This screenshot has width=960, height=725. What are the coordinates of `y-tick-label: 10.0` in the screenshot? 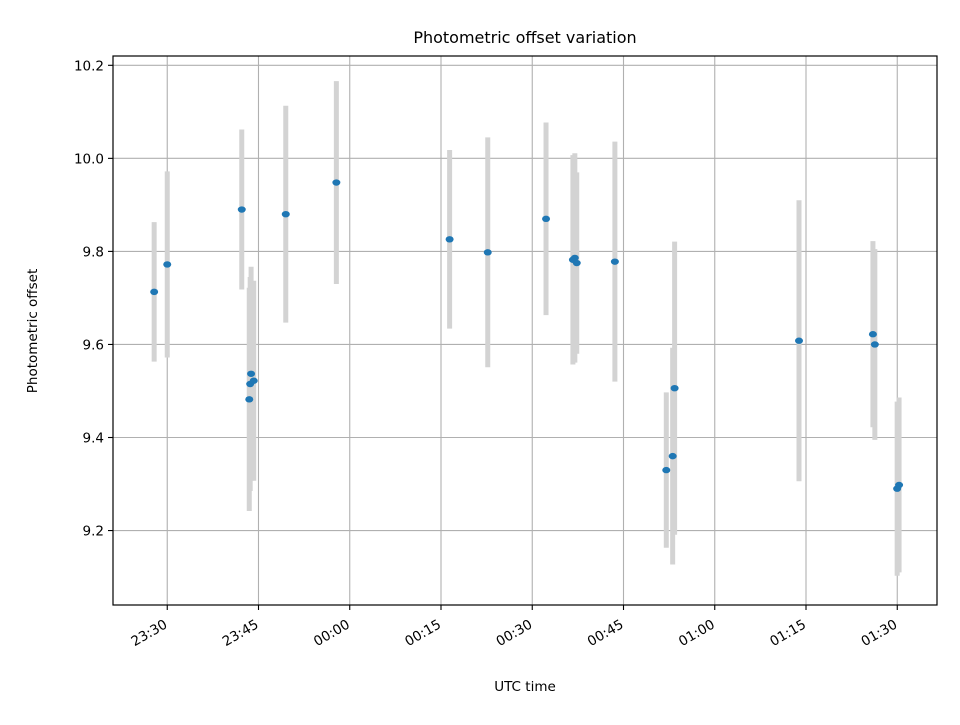 It's located at (89, 159).